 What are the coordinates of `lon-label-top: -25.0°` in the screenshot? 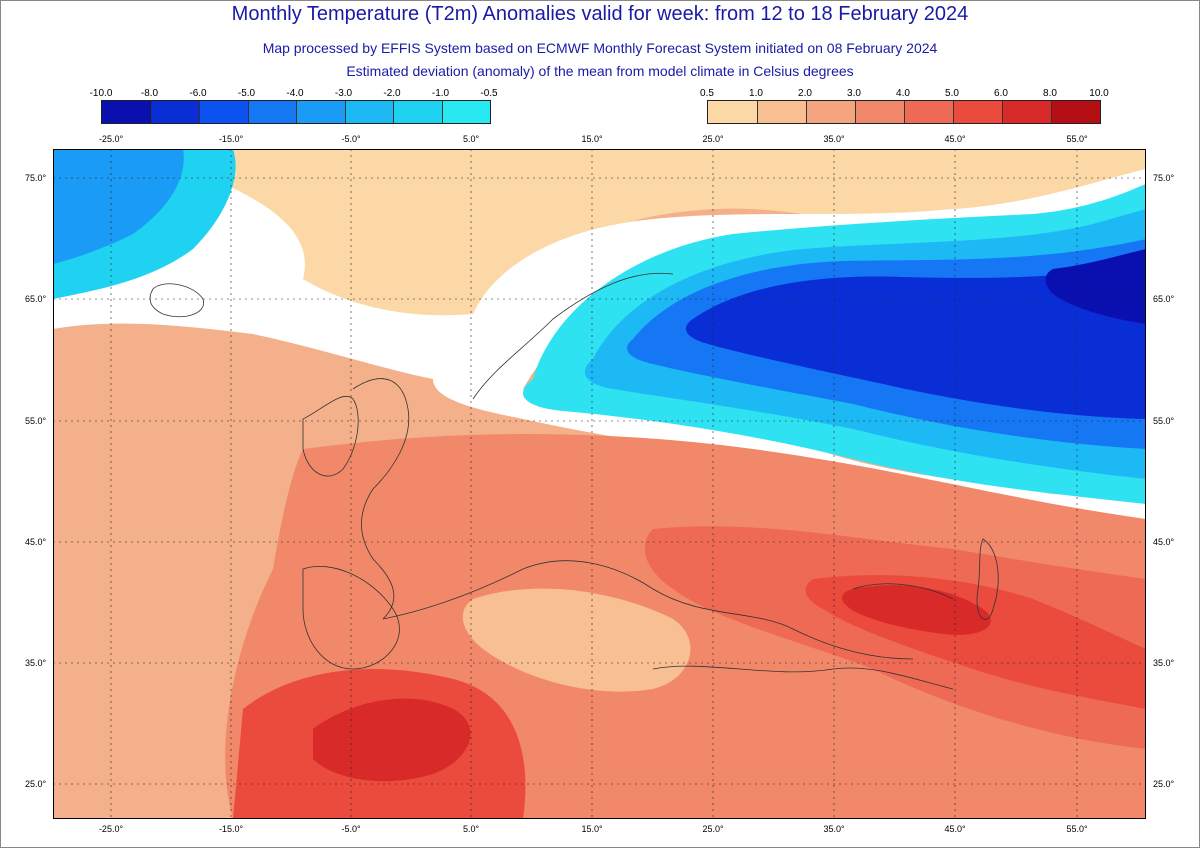 It's located at (111, 139).